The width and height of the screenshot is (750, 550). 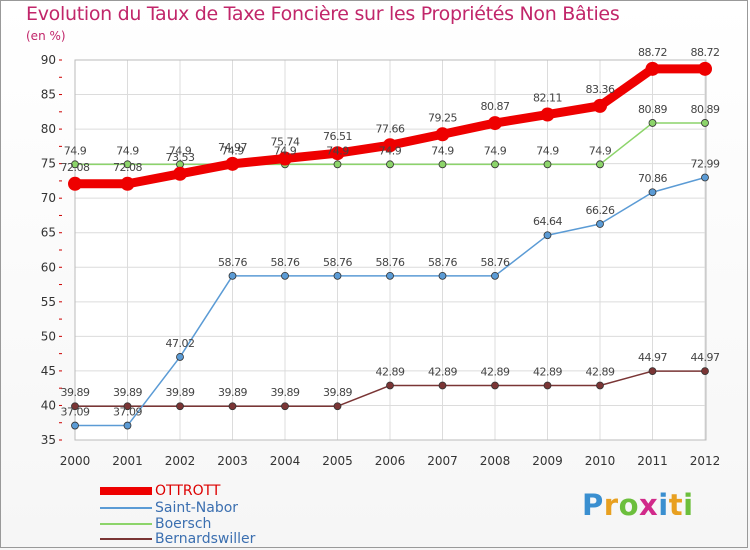 I want to click on x-tick-label: 2007, so click(x=442, y=461).